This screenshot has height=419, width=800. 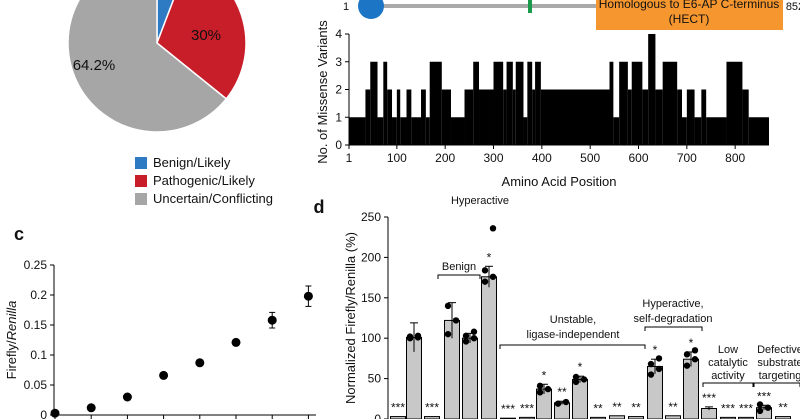 I want to click on c-ytick-label-0.2: 0.2, so click(x=38, y=295).